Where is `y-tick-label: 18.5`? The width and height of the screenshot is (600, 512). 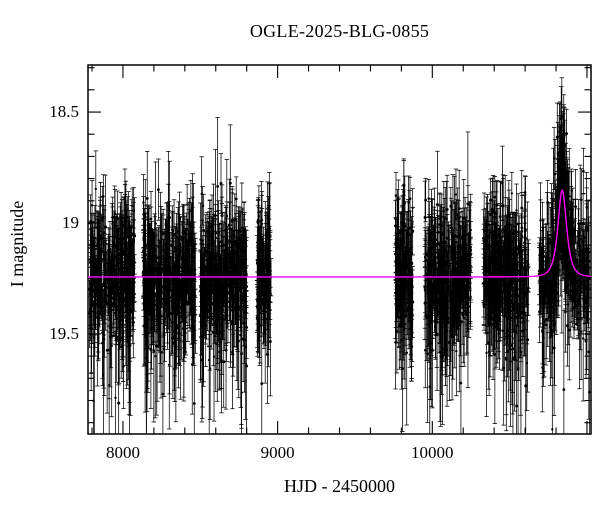 y-tick-label: 18.5 is located at coordinates (64, 112).